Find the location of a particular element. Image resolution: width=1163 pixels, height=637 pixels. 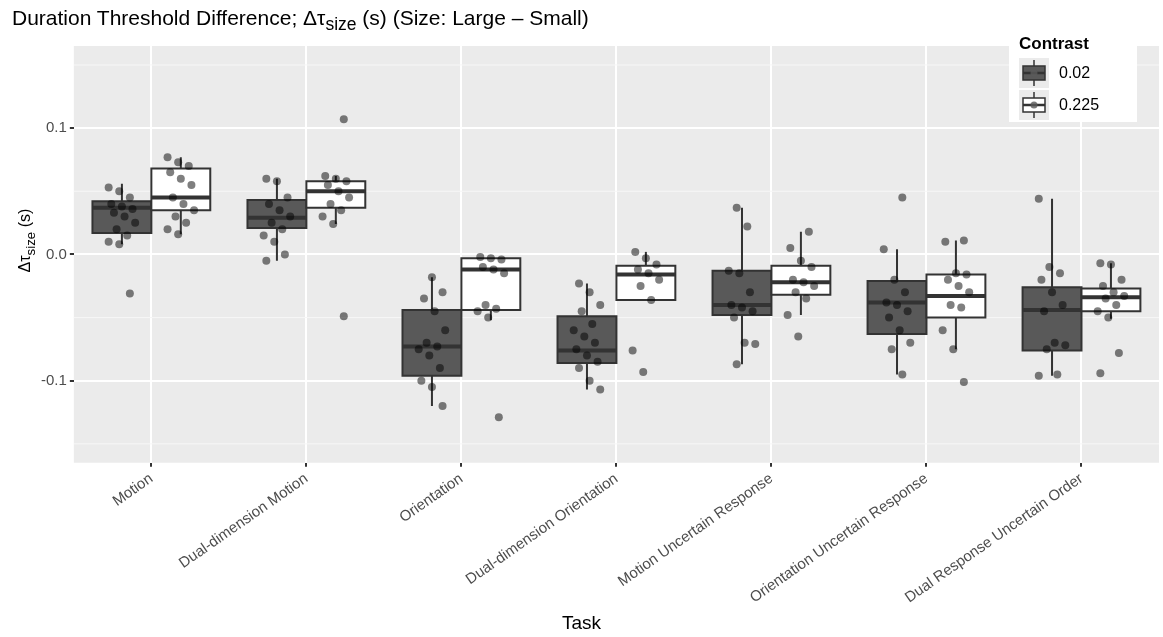

legend-label: 0.02 is located at coordinates (1075, 73).